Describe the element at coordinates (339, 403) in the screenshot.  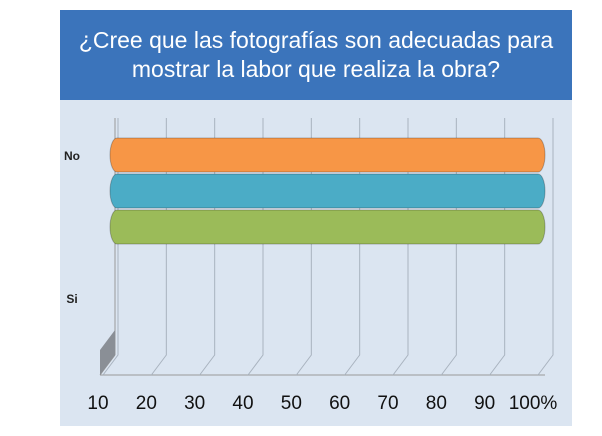
I see `x-tick-label: 60` at that location.